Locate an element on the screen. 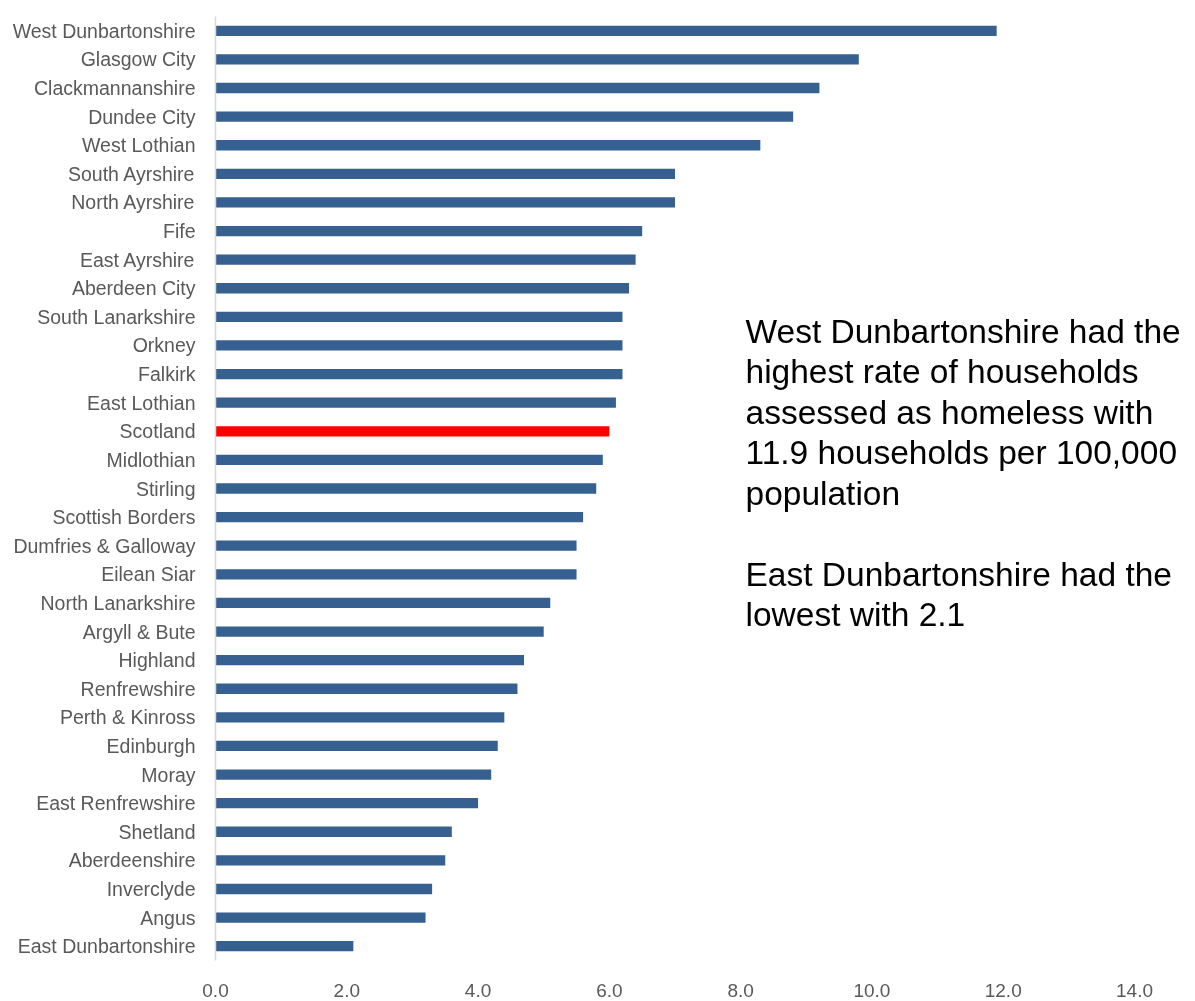 The width and height of the screenshot is (1195, 1001). y-tick-label: North Lanarkshire is located at coordinates (118, 602).